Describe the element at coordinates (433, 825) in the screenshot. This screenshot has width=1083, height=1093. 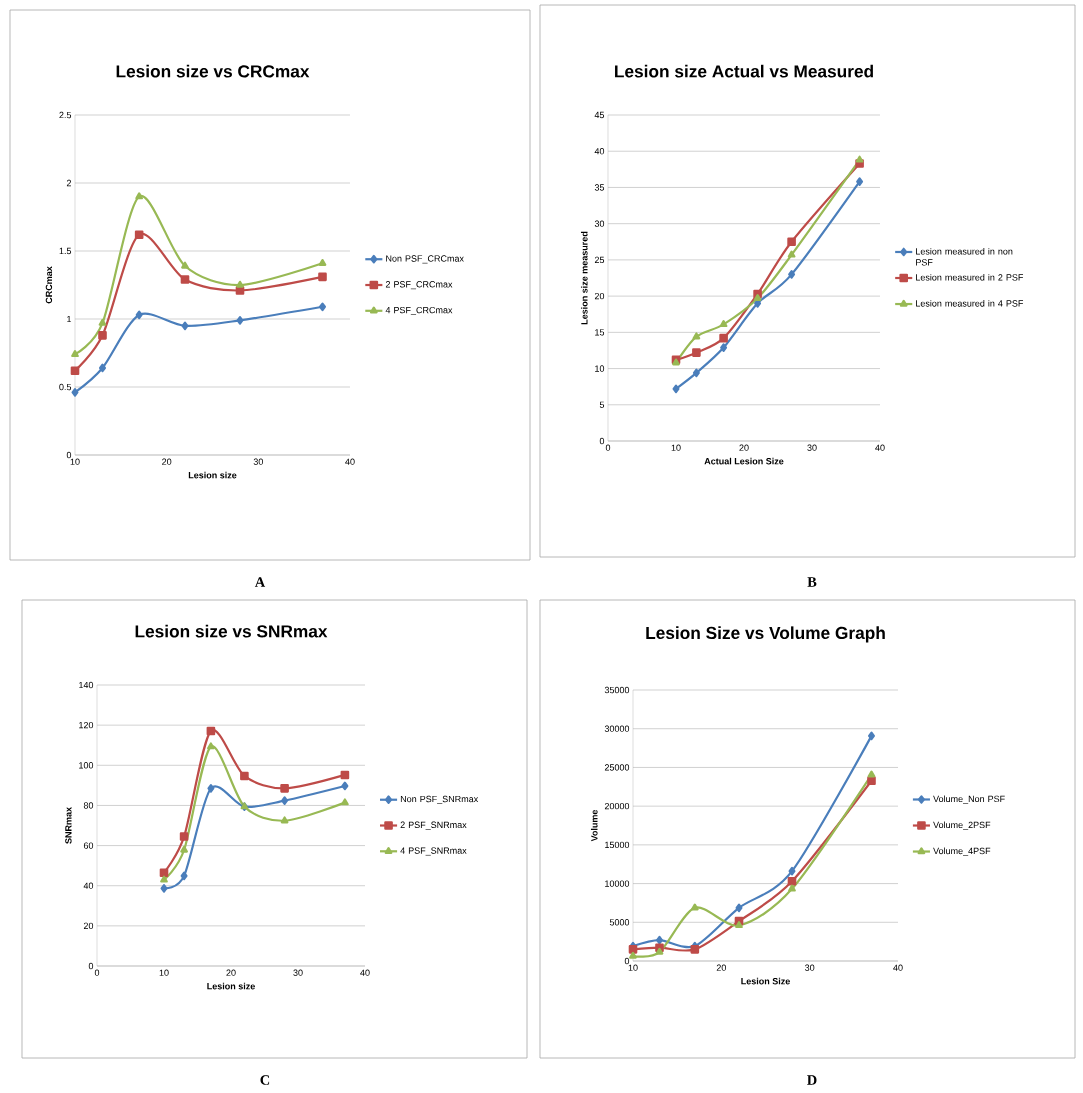
I see `legend-label: 2 PSF_SNRmax` at that location.